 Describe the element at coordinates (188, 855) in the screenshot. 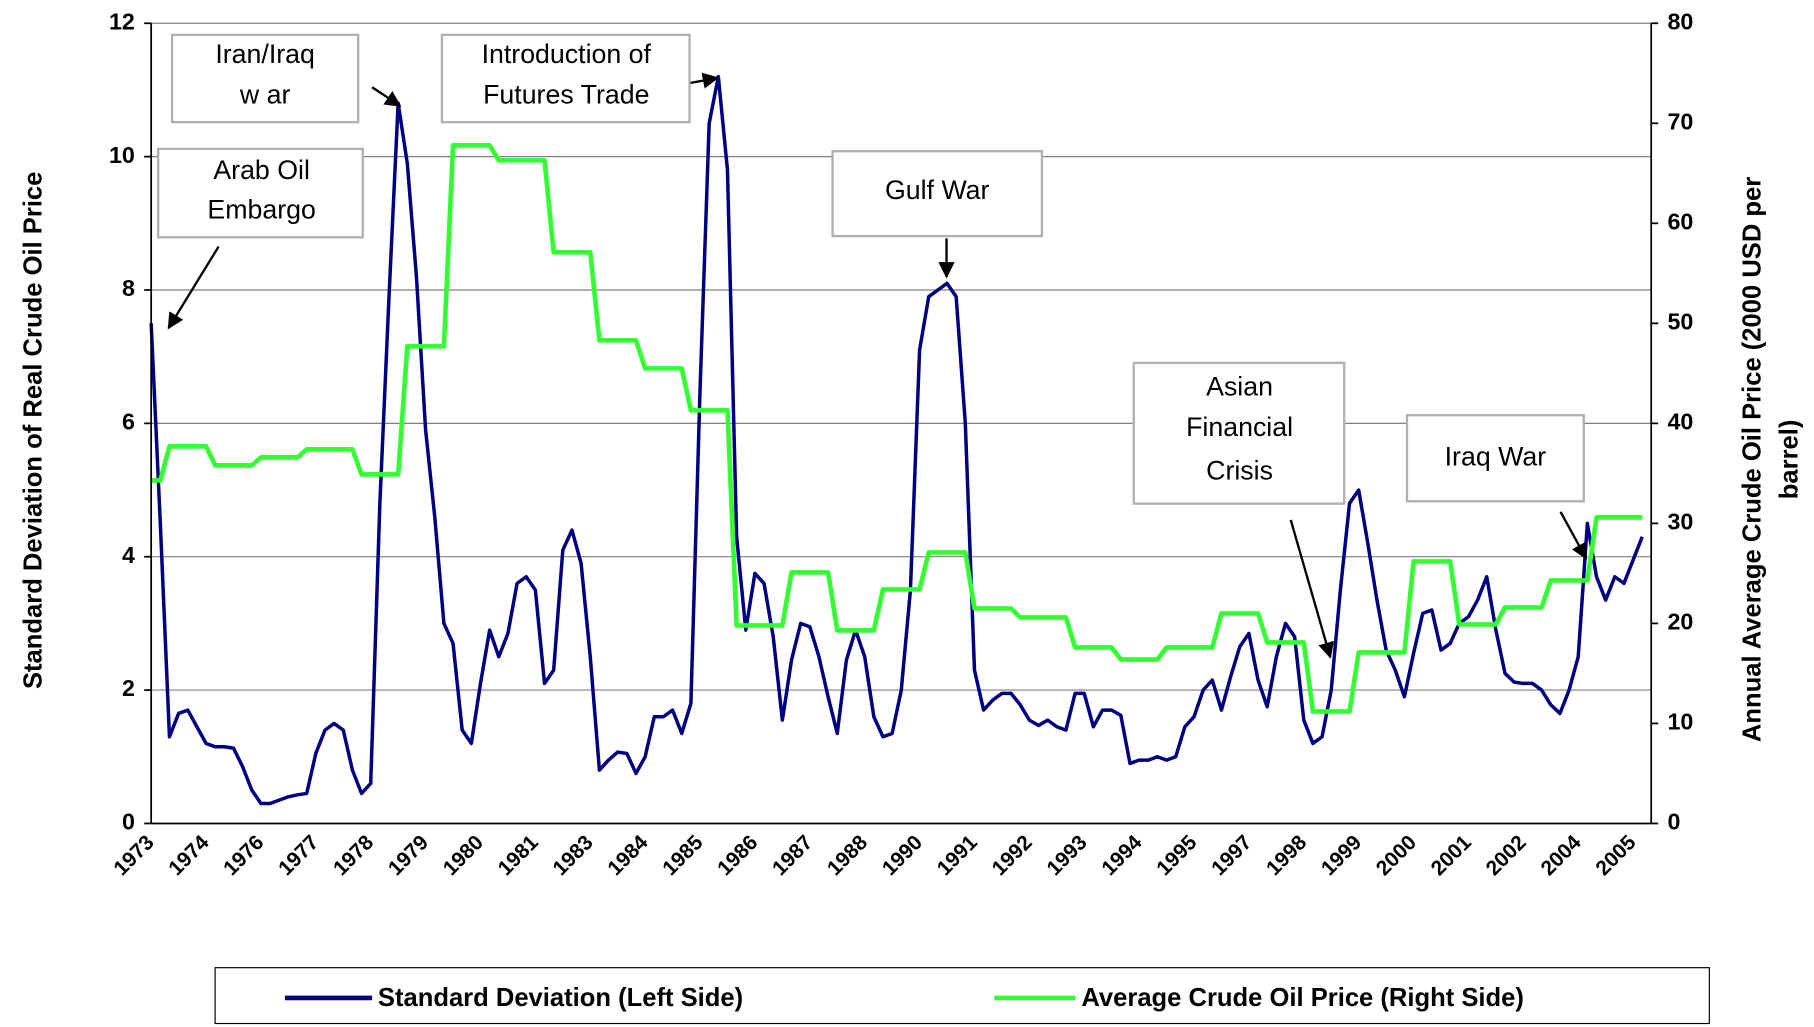

I see `x-tick-label: 1974` at that location.